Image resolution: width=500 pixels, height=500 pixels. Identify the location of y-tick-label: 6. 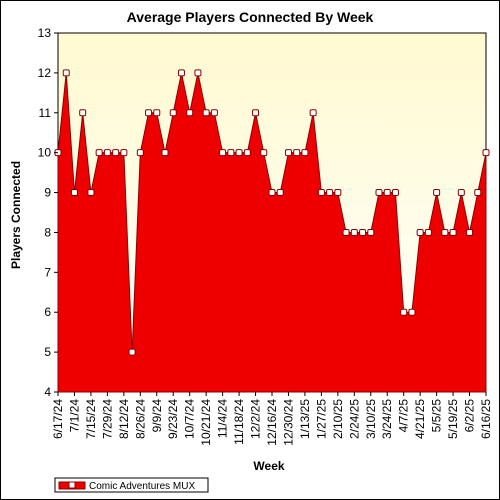
(47, 312).